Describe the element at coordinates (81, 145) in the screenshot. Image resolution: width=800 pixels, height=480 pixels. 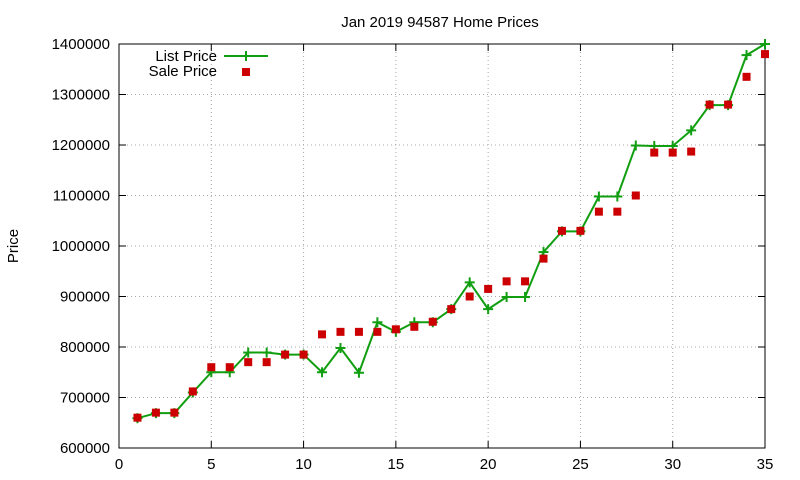
I see `y-tick-label: 1200000` at that location.